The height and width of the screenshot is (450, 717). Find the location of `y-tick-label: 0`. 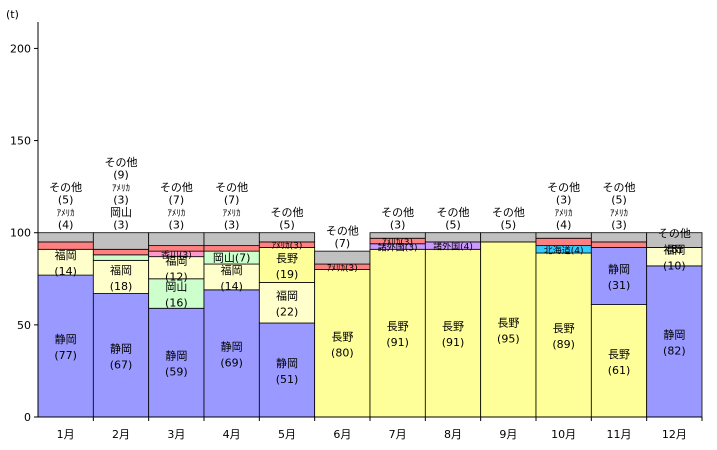

y-tick-label: 0 is located at coordinates (27, 417).